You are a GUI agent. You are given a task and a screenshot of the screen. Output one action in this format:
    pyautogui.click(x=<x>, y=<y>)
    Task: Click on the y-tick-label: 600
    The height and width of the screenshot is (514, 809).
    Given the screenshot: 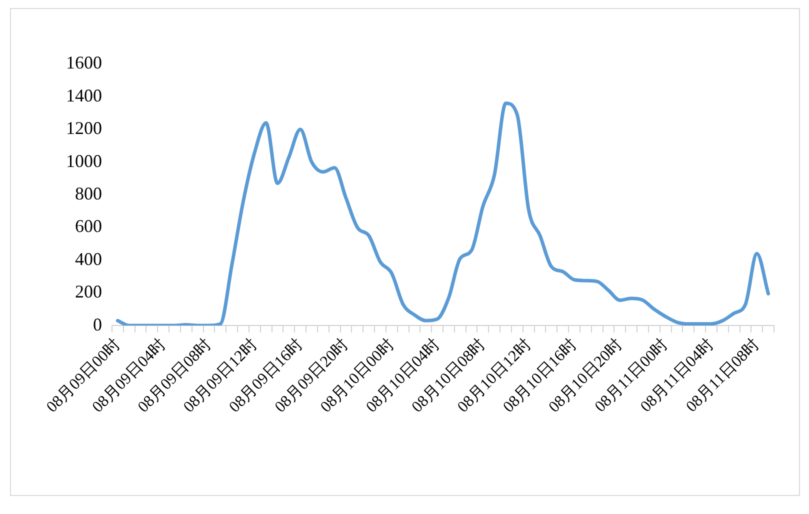 What is the action you would take?
    pyautogui.click(x=88, y=226)
    